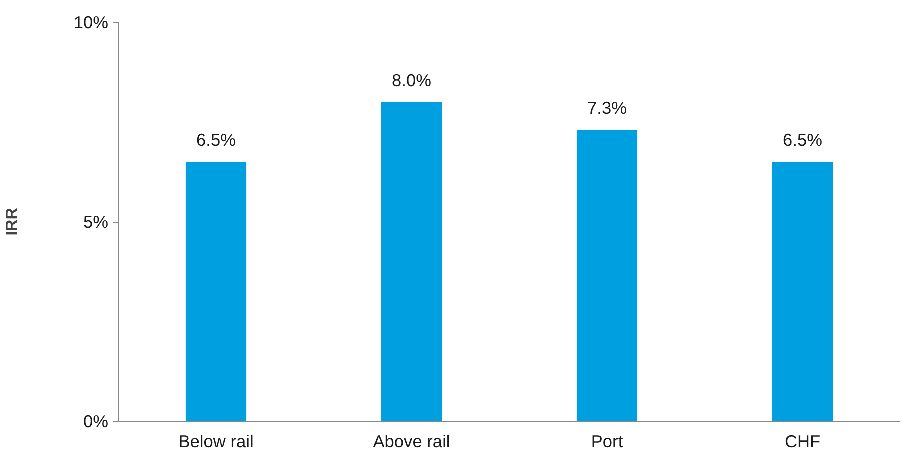 This screenshot has width=902, height=455. I want to click on data-label: 7.3%, so click(607, 108).